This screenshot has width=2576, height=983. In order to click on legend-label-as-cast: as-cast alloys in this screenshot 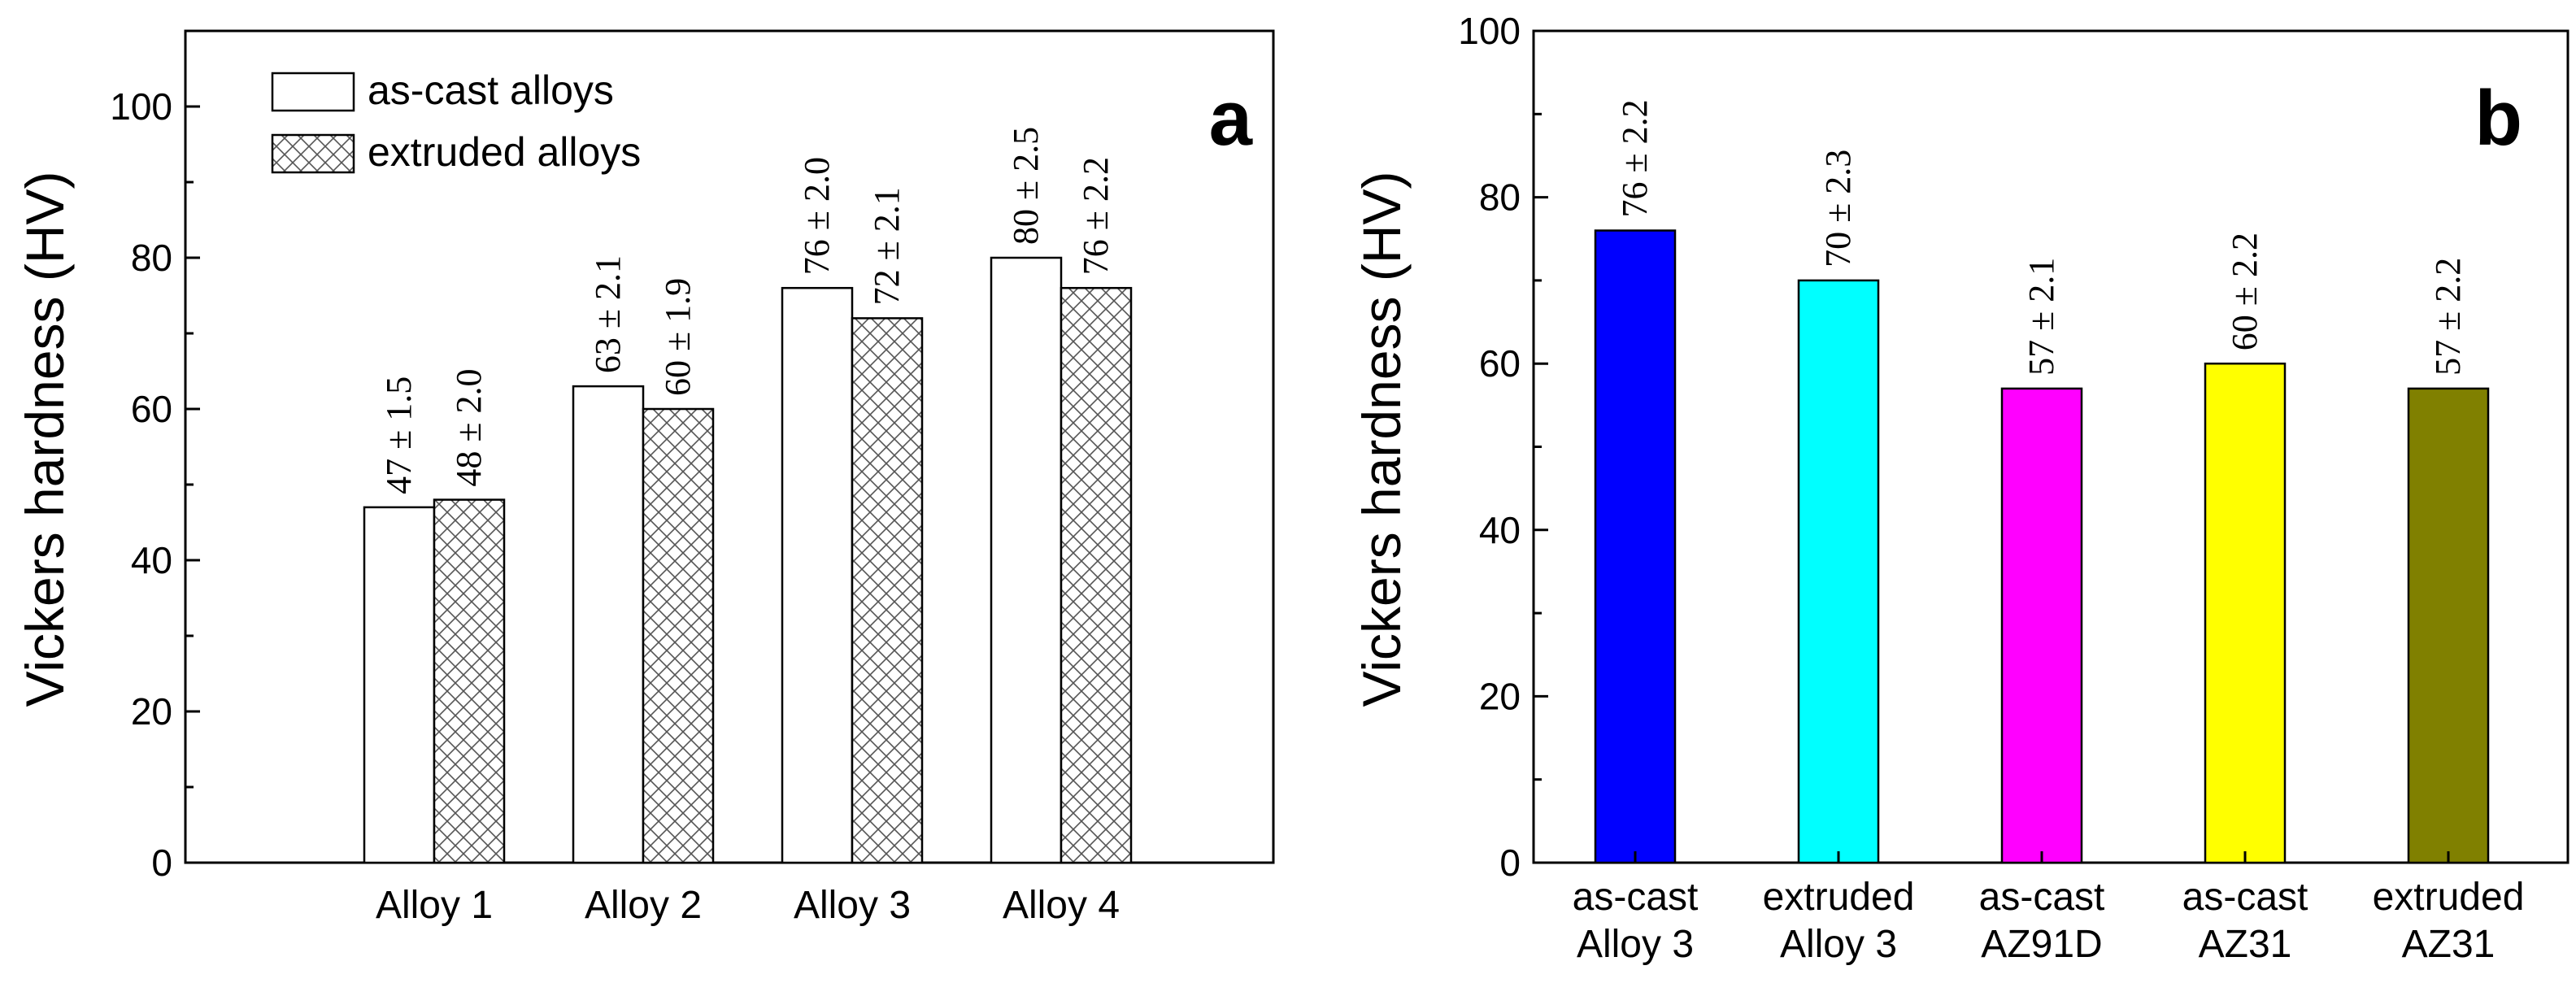, I will do `click(491, 90)`.